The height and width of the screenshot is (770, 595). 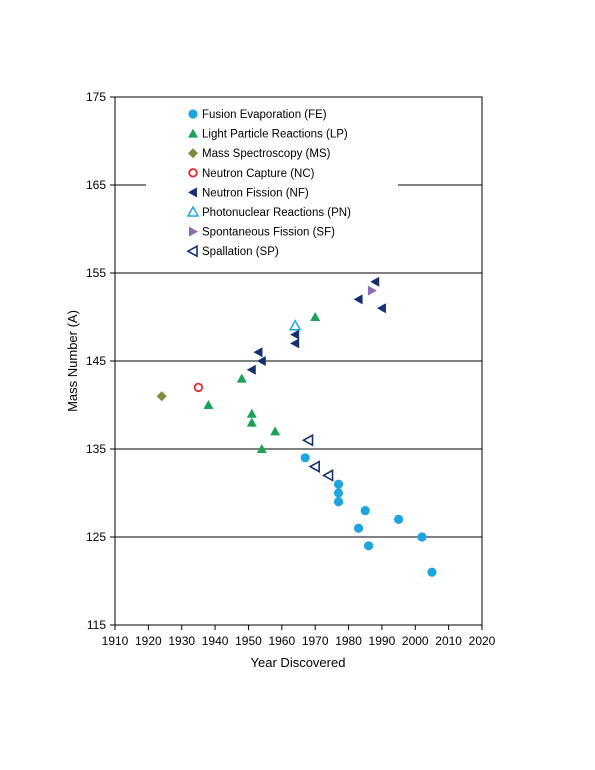 What do you see at coordinates (358, 528) in the screenshot?
I see `data-point-s0-p4` at bounding box center [358, 528].